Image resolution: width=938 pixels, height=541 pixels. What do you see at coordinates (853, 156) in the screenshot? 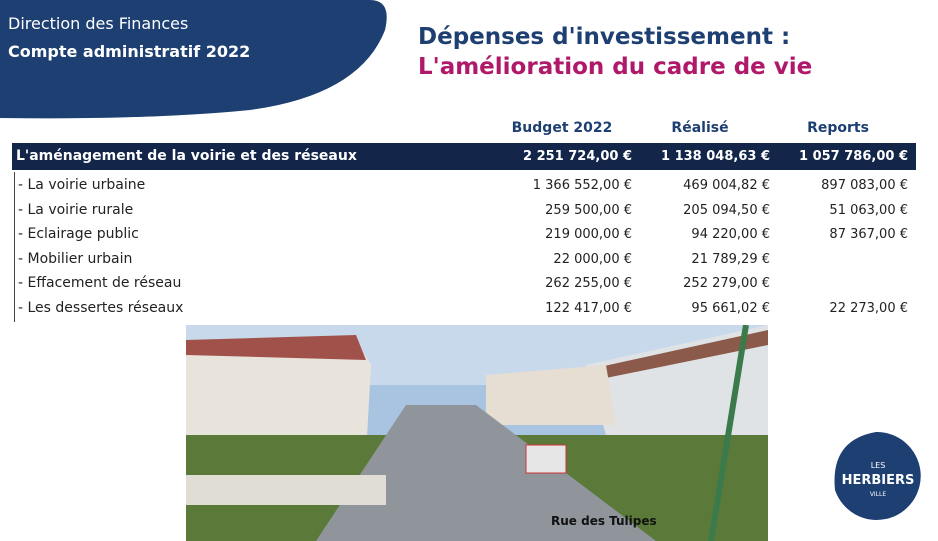
I see `total-value: 1 057 786,00 €` at bounding box center [853, 156].